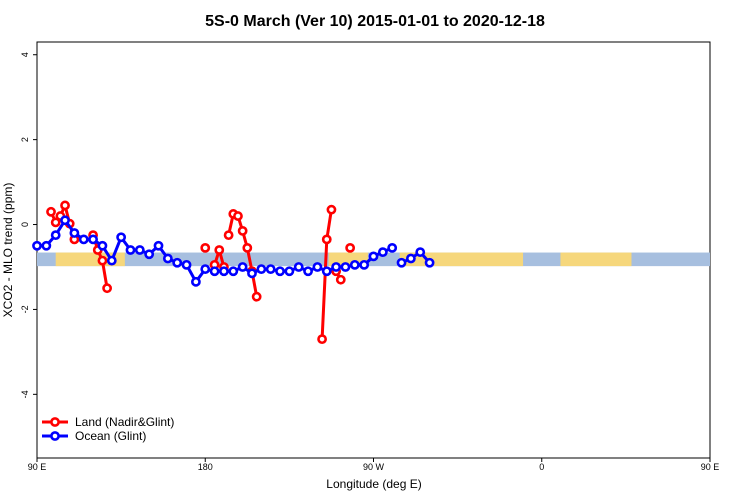 This screenshot has height=500, width=750. What do you see at coordinates (124, 422) in the screenshot?
I see `legend-label: Land (Nadir&Glint)` at bounding box center [124, 422].